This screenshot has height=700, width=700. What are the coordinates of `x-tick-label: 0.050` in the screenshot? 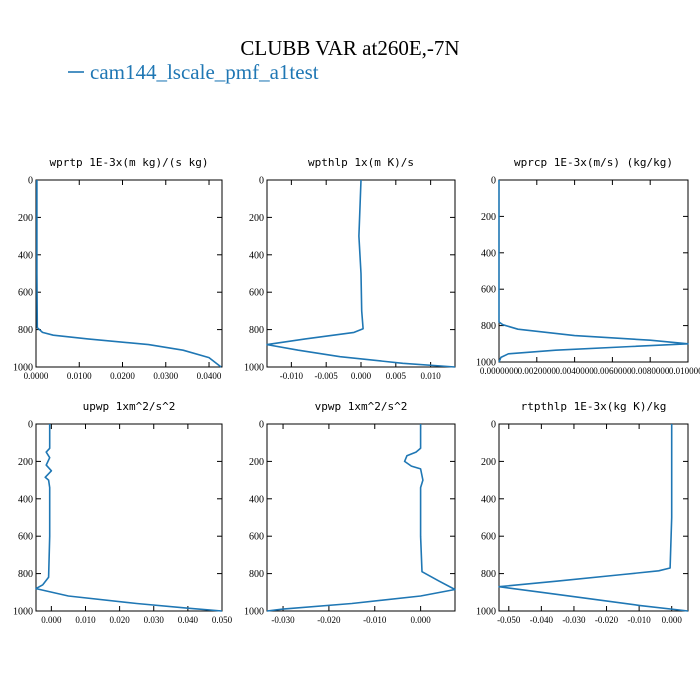 It's located at (222, 620).